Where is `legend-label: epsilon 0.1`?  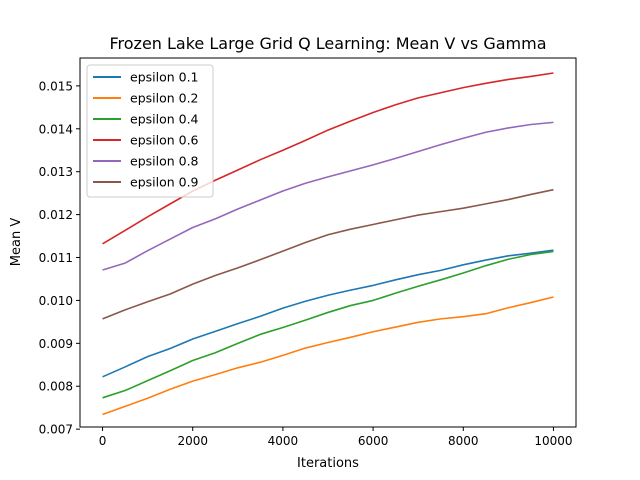 legend-label: epsilon 0.1 is located at coordinates (164, 77).